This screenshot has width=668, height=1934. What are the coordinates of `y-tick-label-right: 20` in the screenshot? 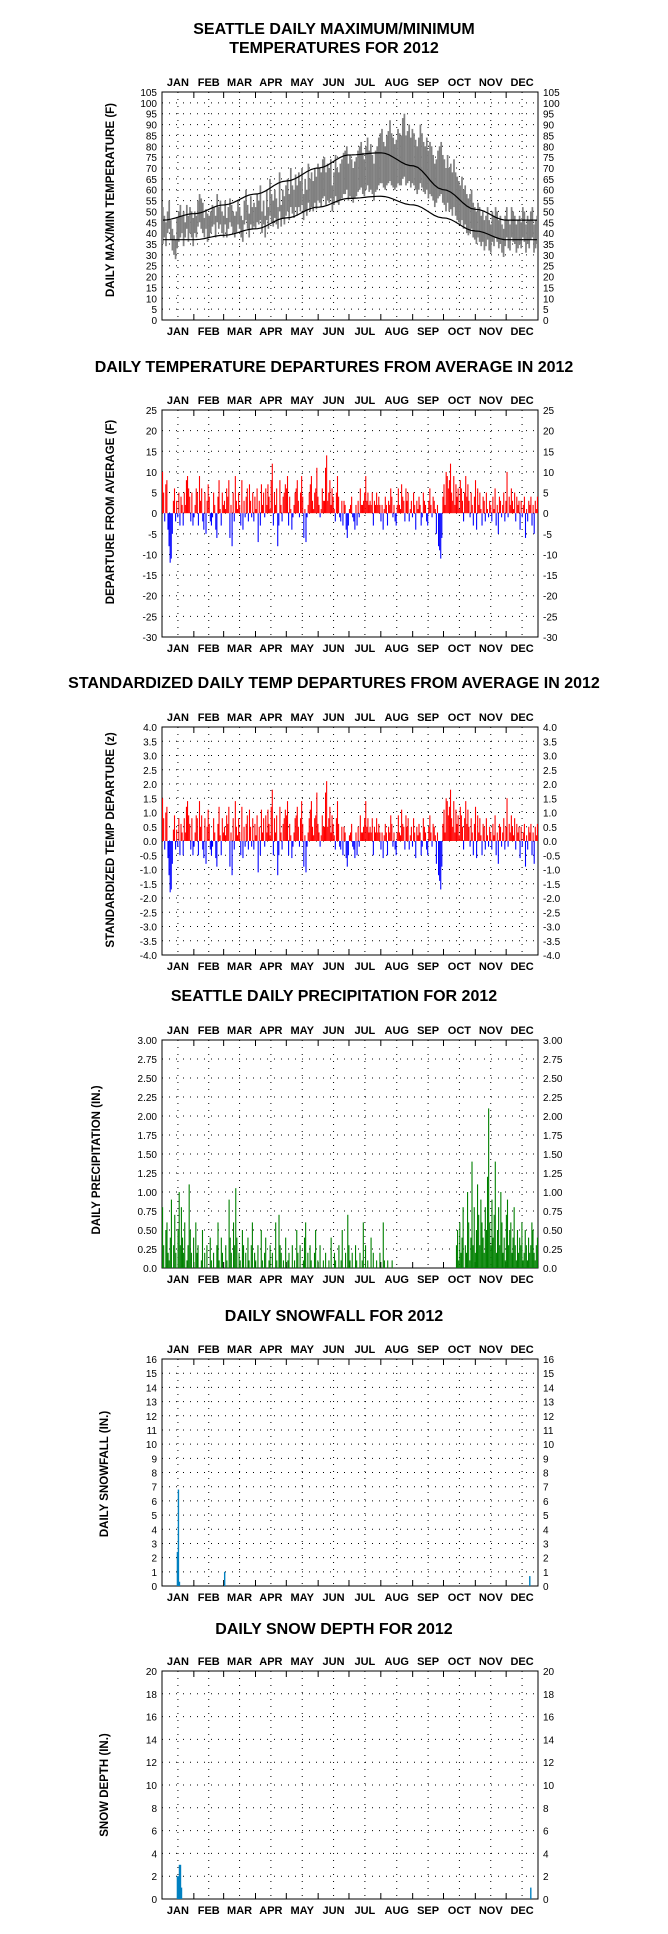 It's located at (549, 278).